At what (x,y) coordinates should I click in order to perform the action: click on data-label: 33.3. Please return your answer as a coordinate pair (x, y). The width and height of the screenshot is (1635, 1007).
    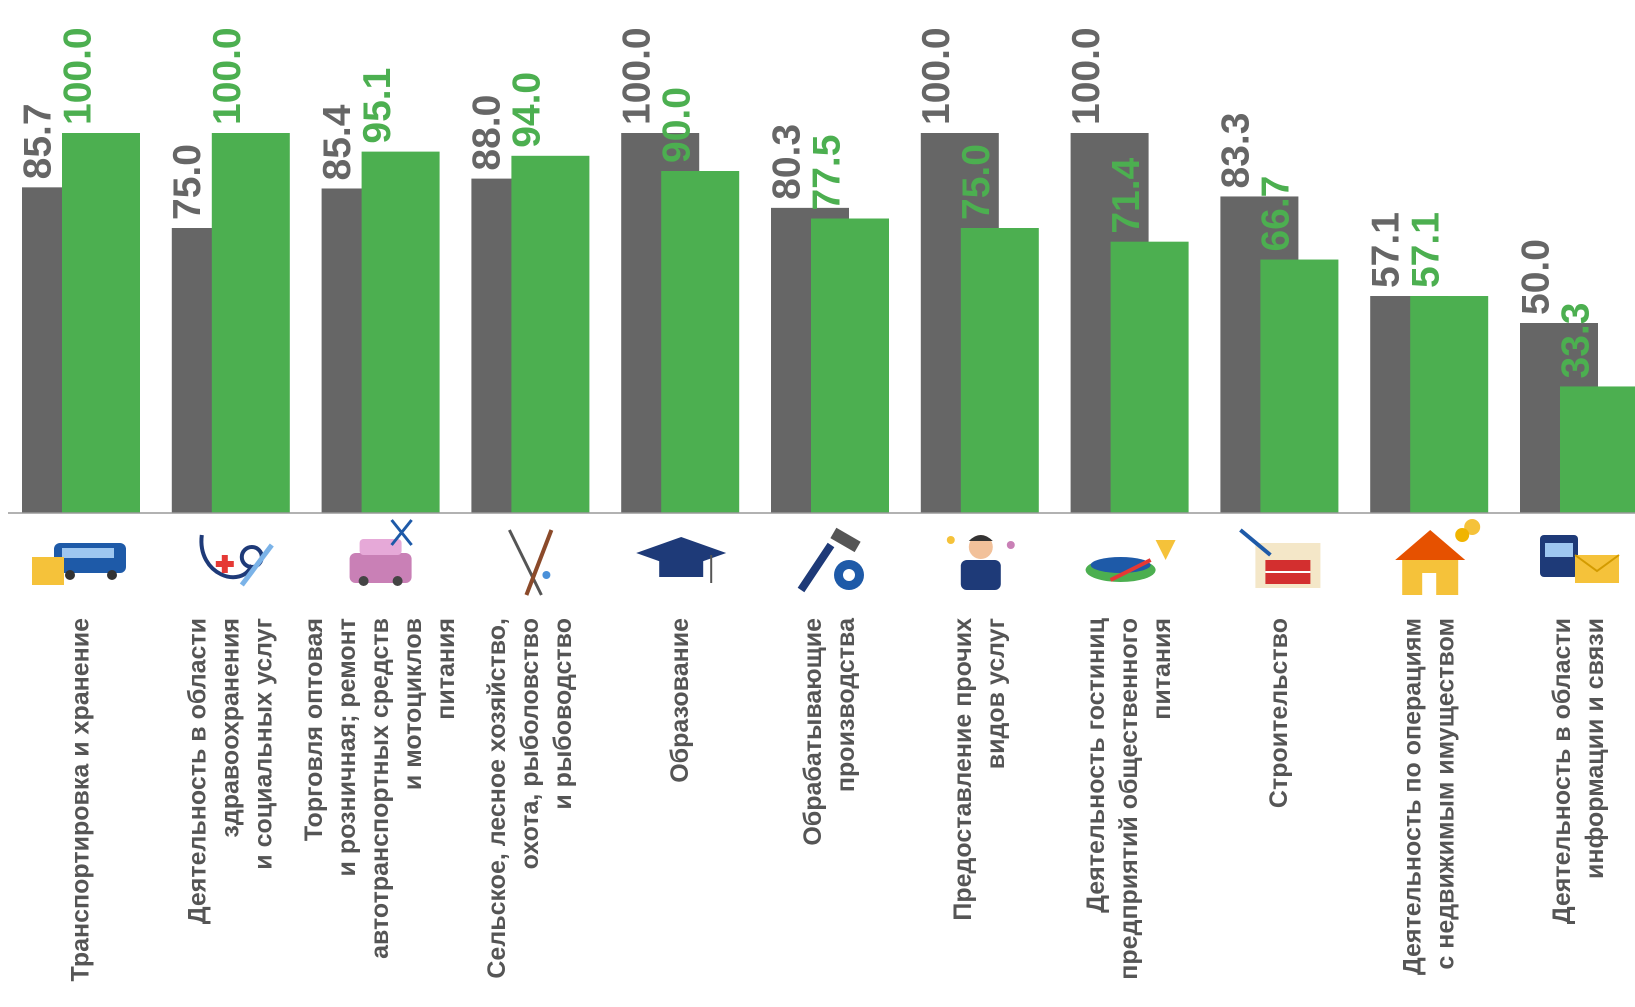
    Looking at the image, I should click on (1575, 341).